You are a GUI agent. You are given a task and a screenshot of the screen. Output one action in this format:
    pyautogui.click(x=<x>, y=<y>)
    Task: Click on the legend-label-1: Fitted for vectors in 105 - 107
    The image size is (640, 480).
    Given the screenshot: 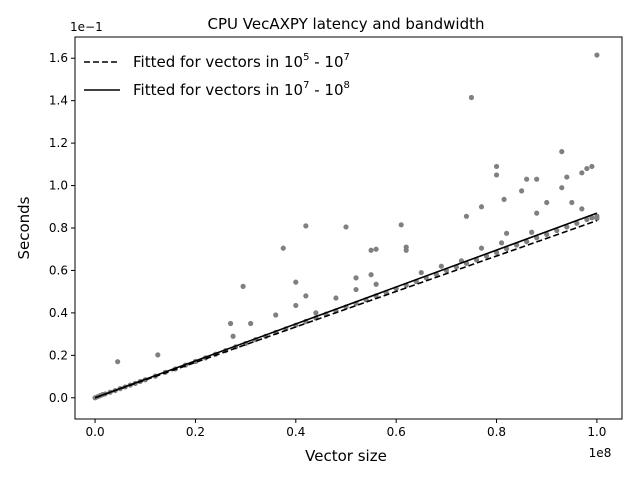 What is the action you would take?
    pyautogui.click(x=241, y=61)
    